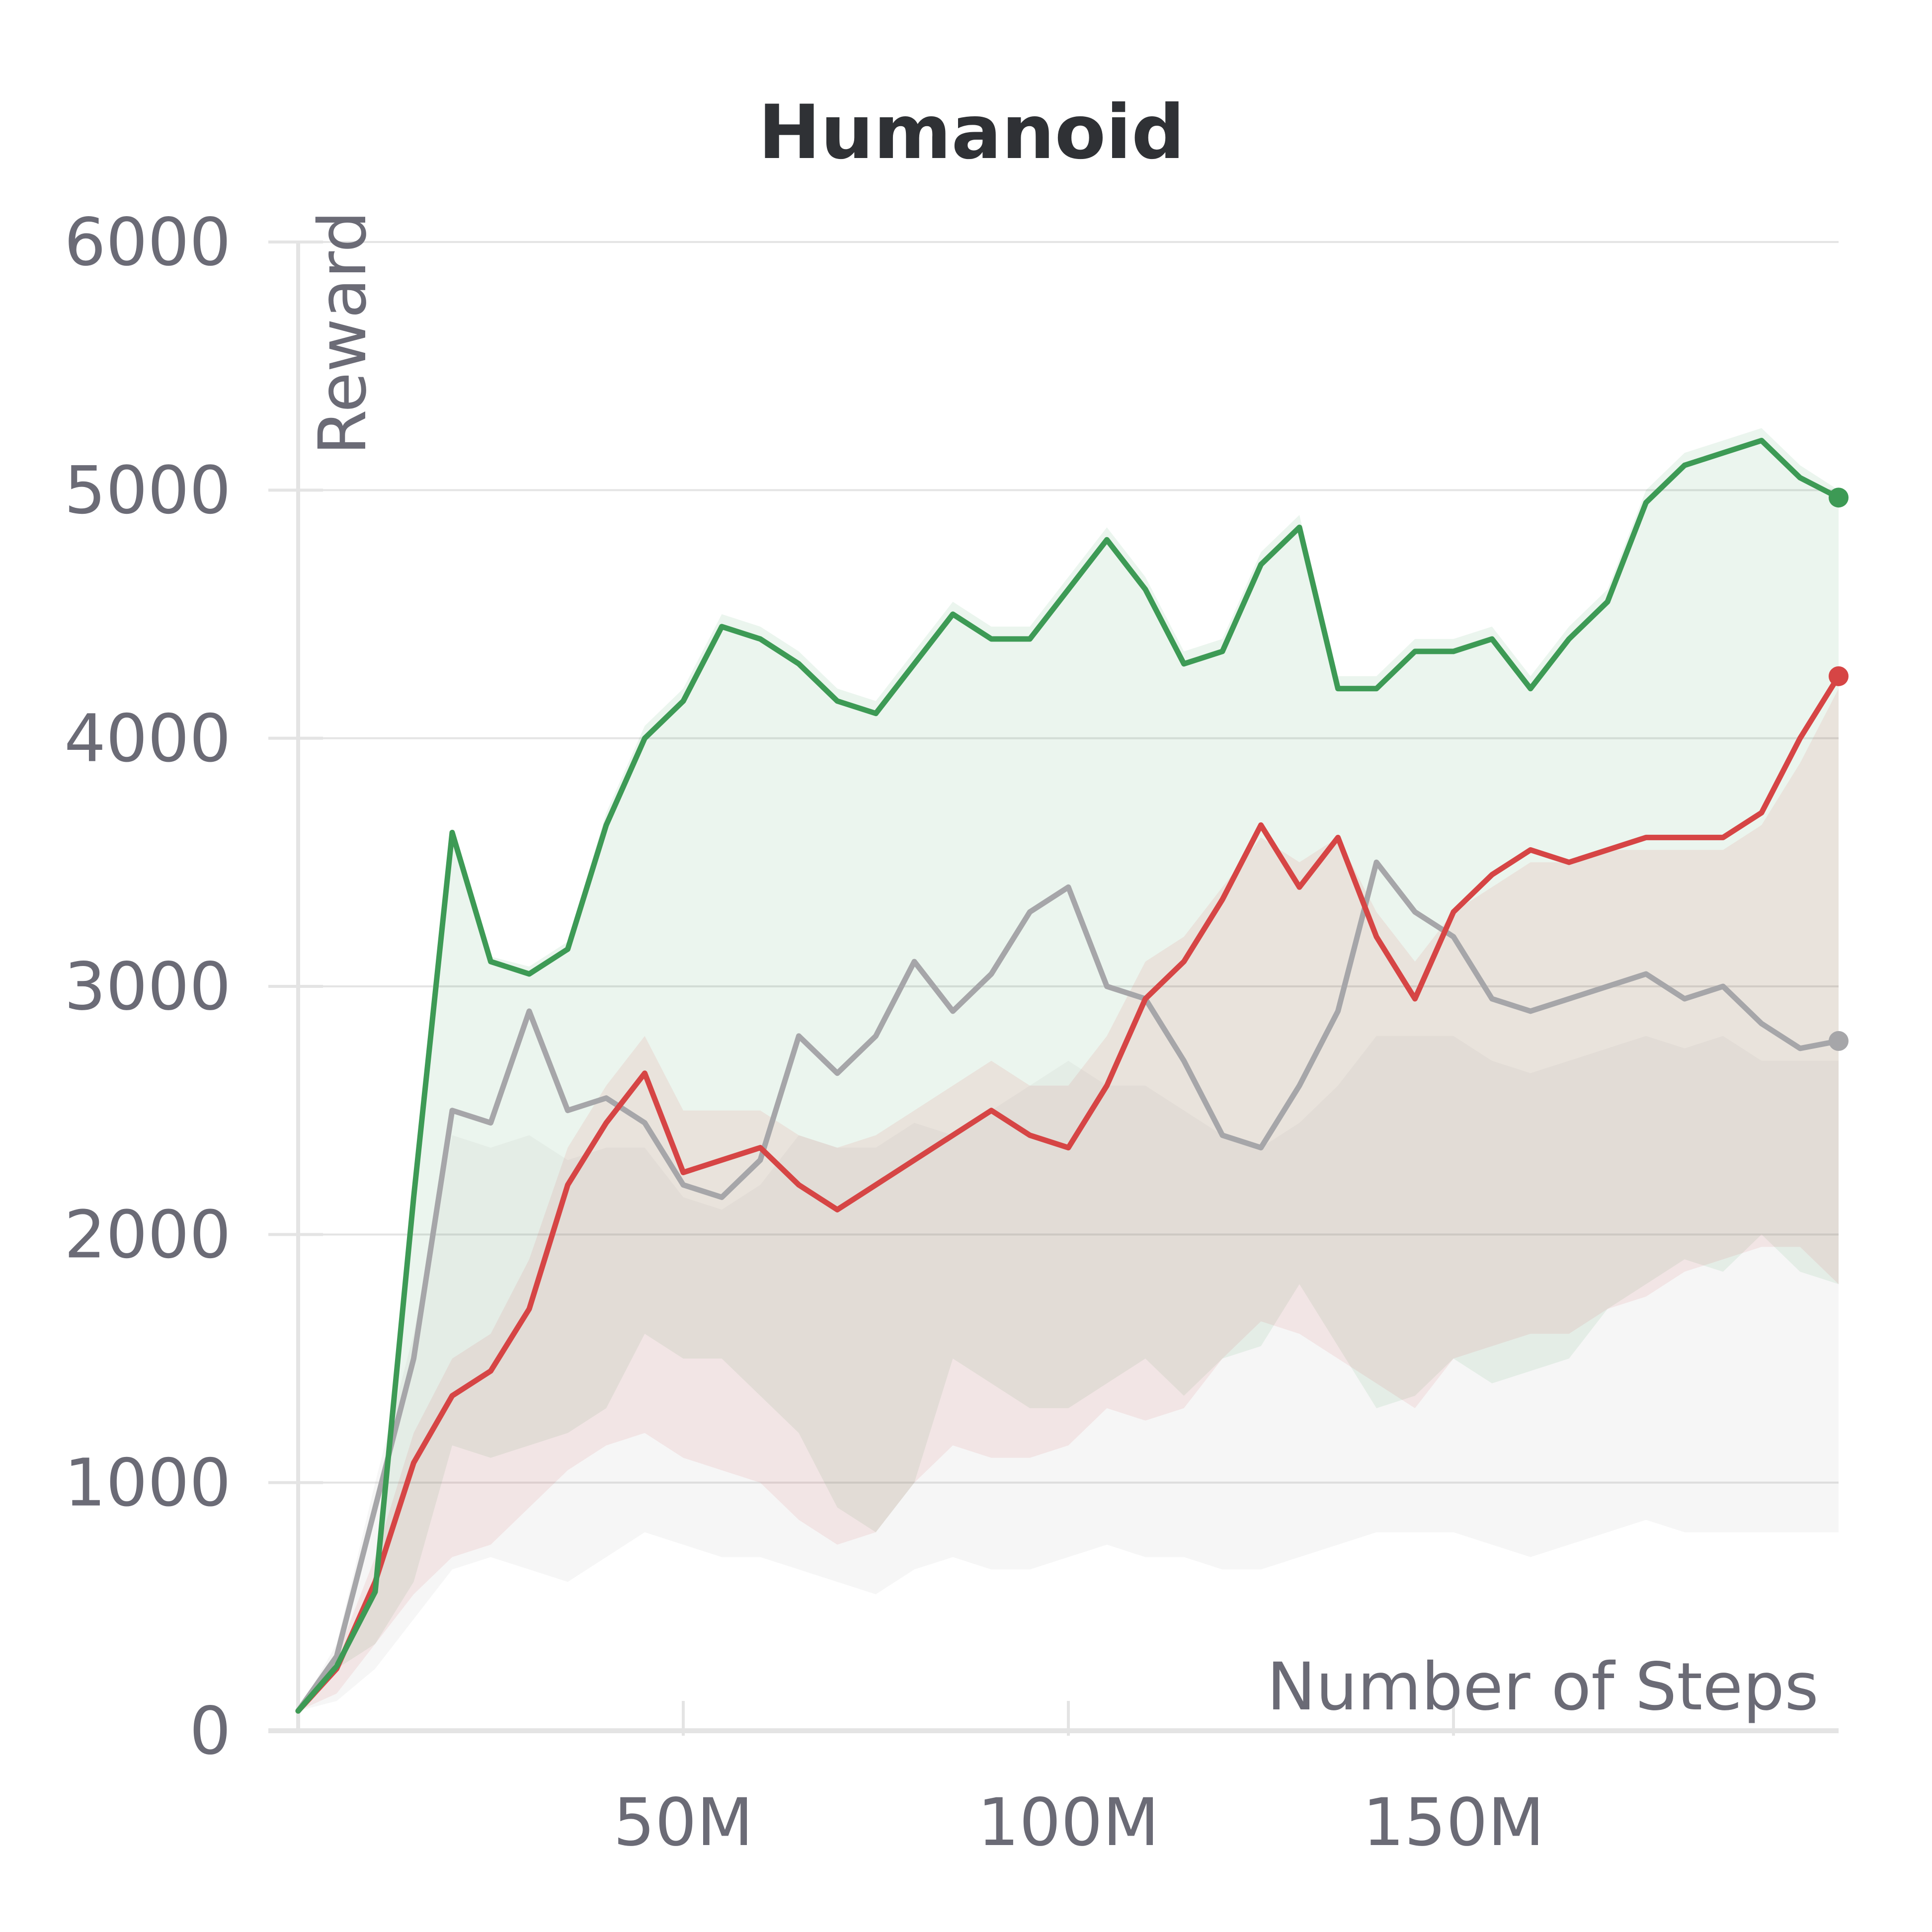  Describe the element at coordinates (1839, 497) in the screenshot. I see `series-0-end-marker` at that location.